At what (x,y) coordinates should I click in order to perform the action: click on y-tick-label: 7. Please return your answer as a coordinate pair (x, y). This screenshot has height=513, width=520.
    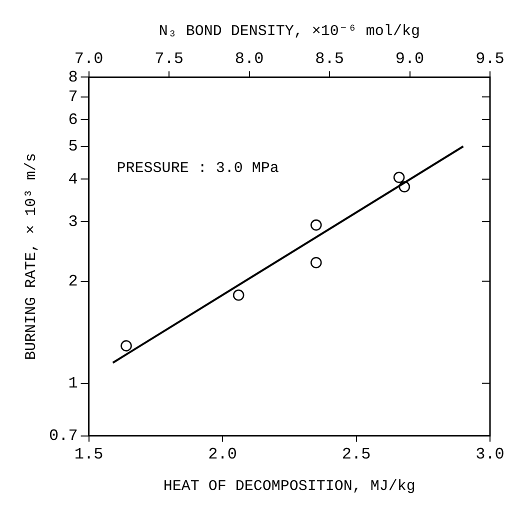
    Looking at the image, I should click on (73, 97).